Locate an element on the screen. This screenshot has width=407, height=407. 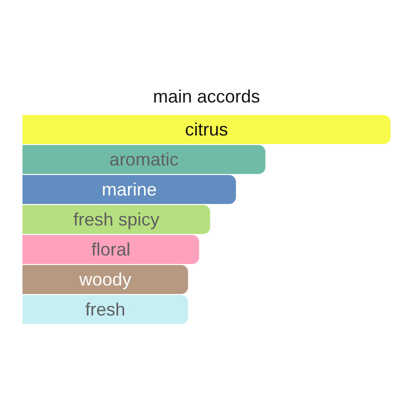
y-tick-label: citrus is located at coordinates (206, 130).